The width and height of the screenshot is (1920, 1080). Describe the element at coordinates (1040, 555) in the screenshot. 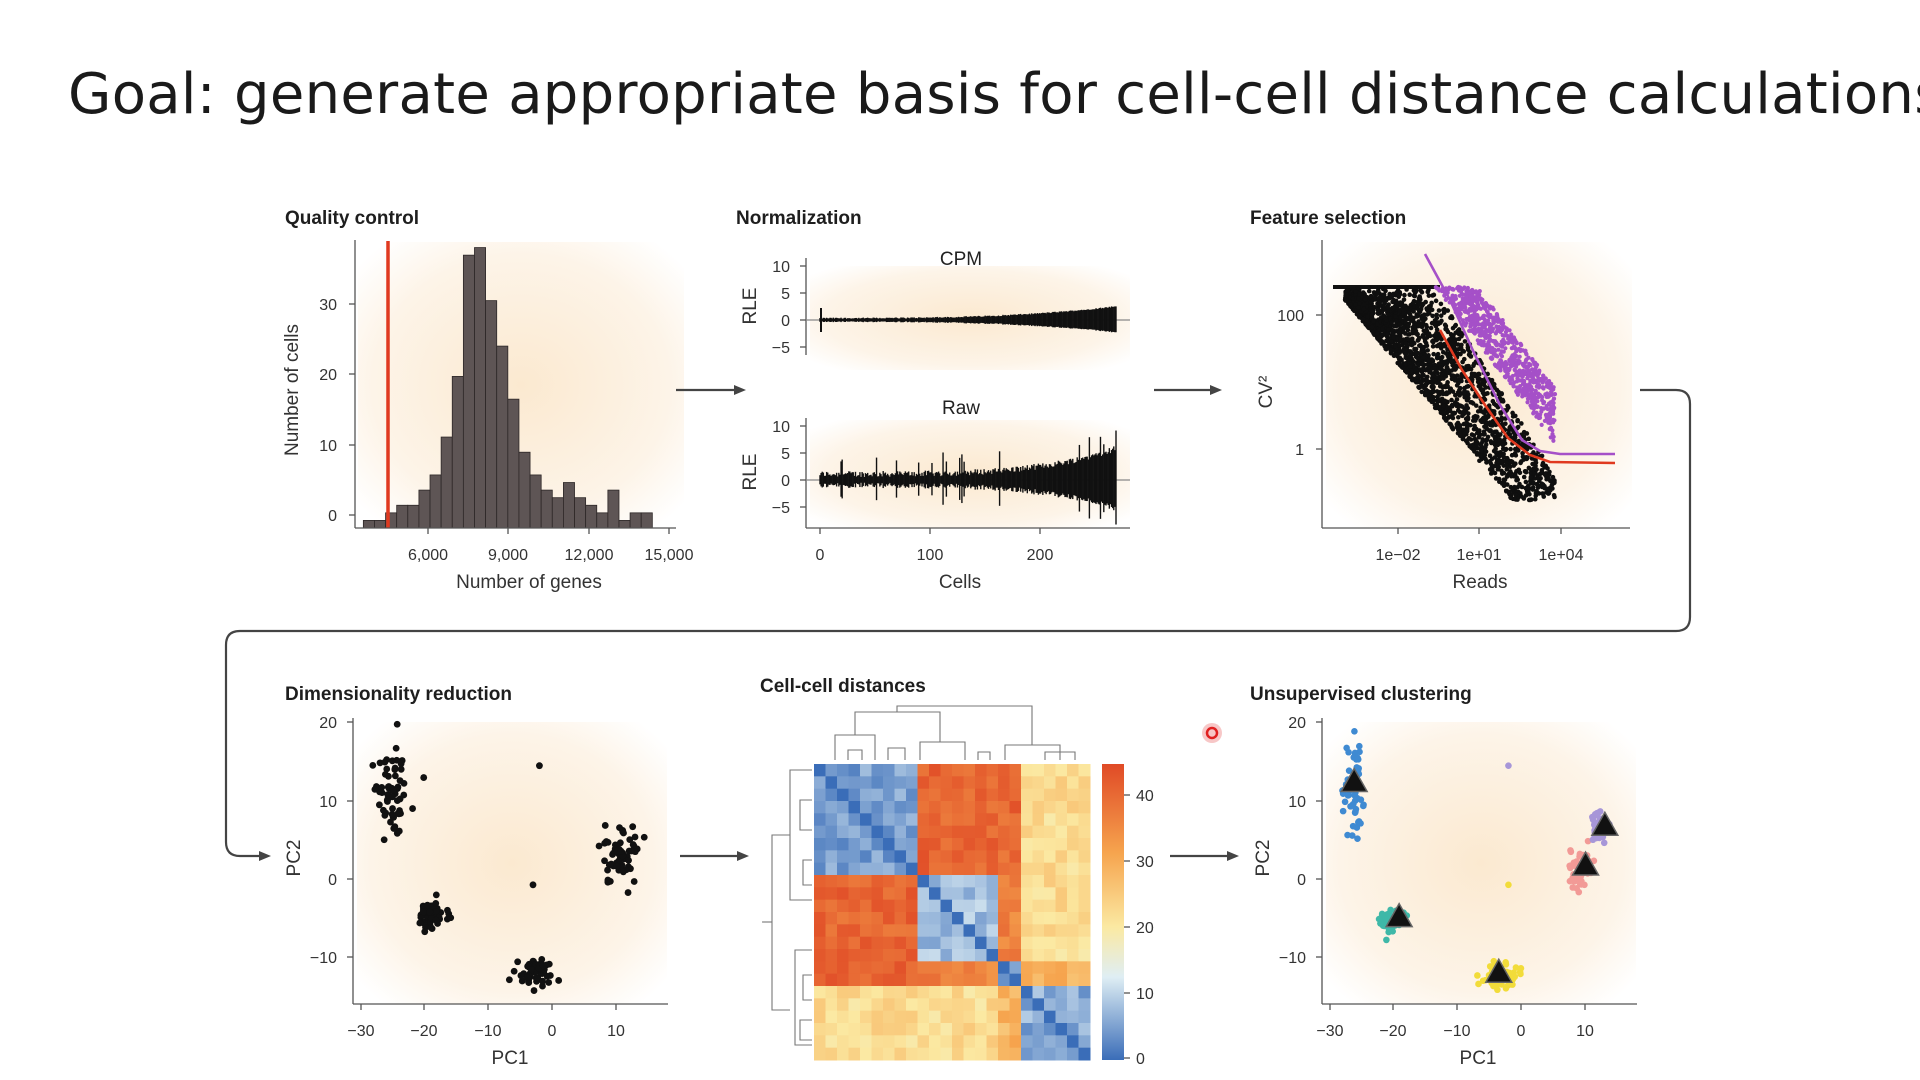

I see `norm-xtick-label: 200` at that location.